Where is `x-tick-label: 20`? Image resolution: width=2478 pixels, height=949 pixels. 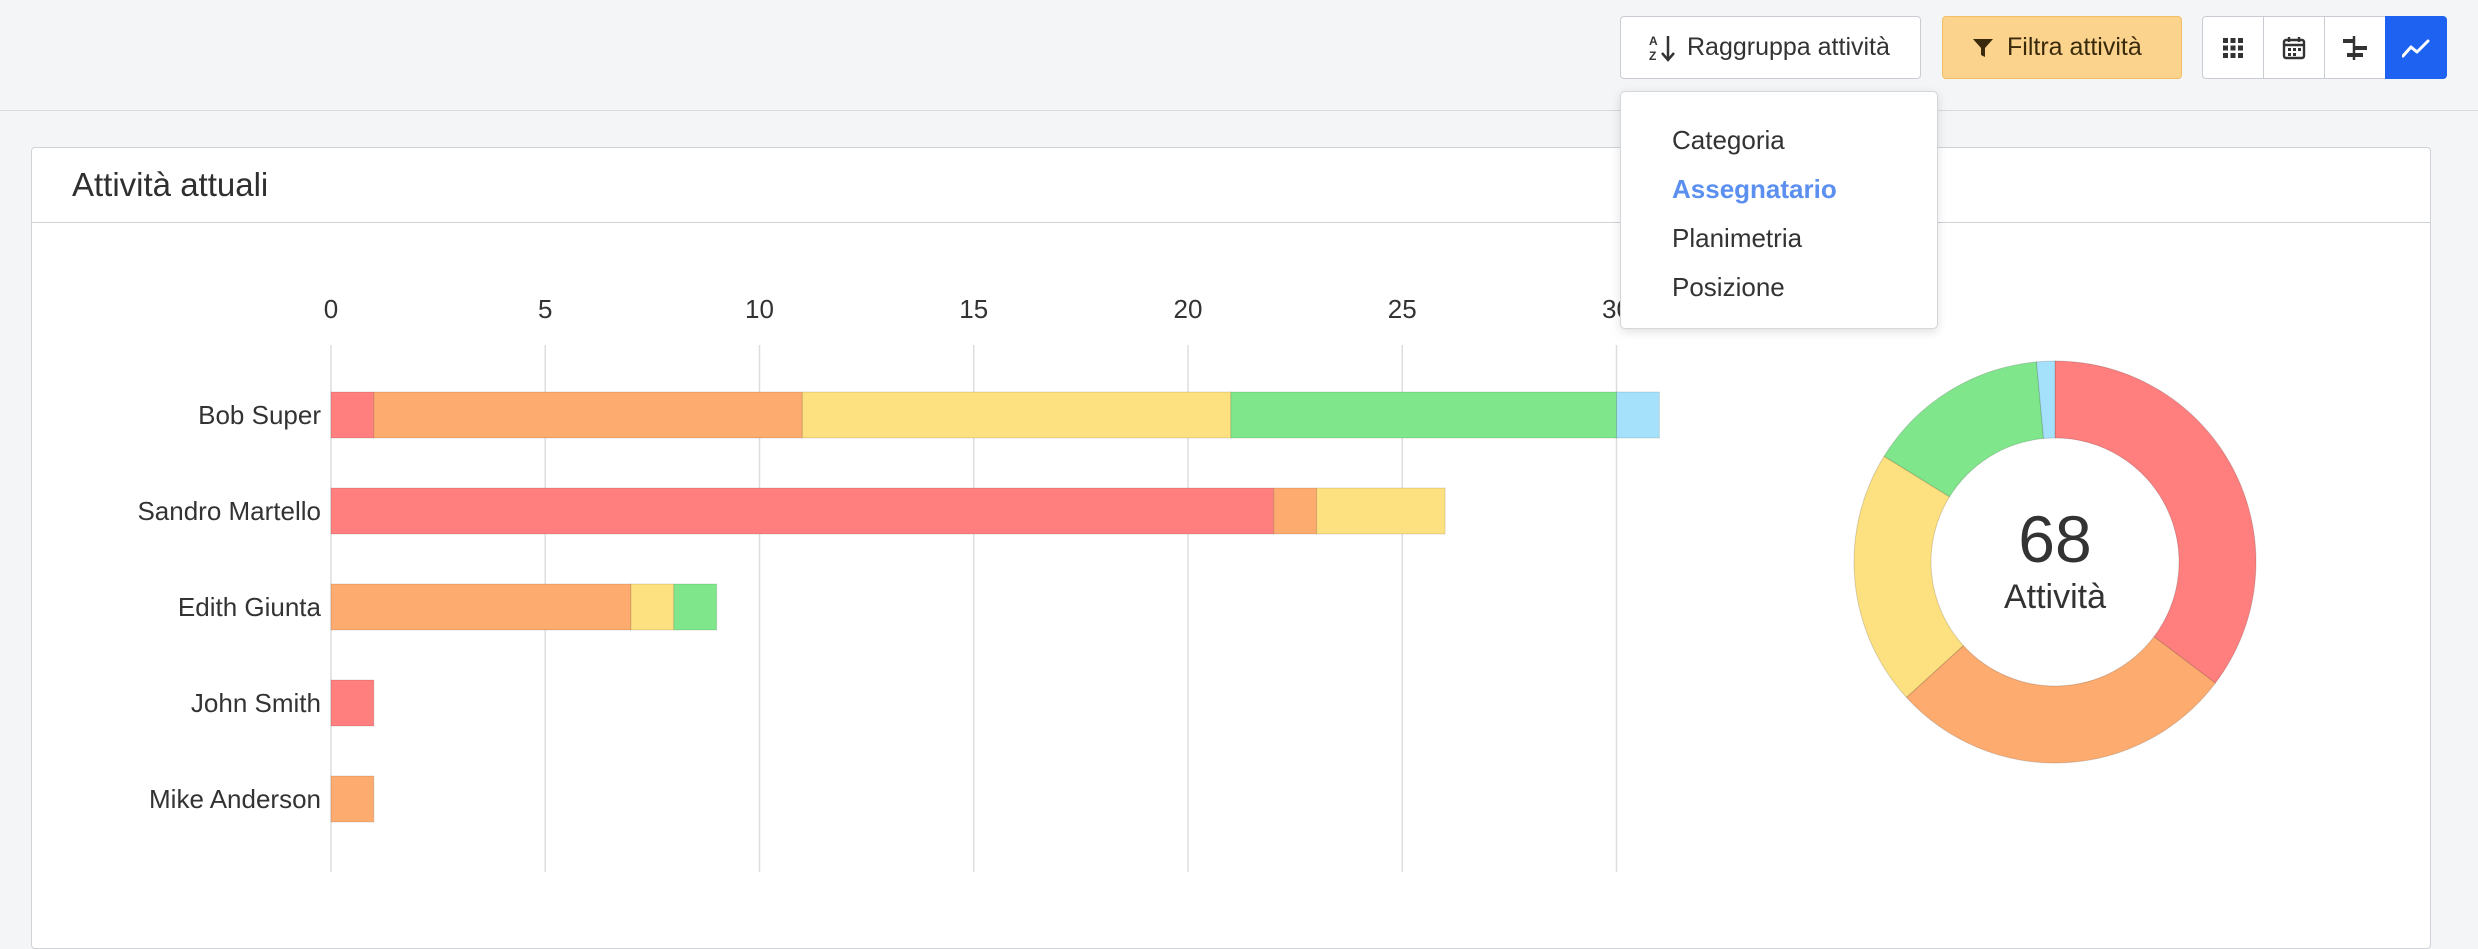 x-tick-label: 20 is located at coordinates (1188, 309).